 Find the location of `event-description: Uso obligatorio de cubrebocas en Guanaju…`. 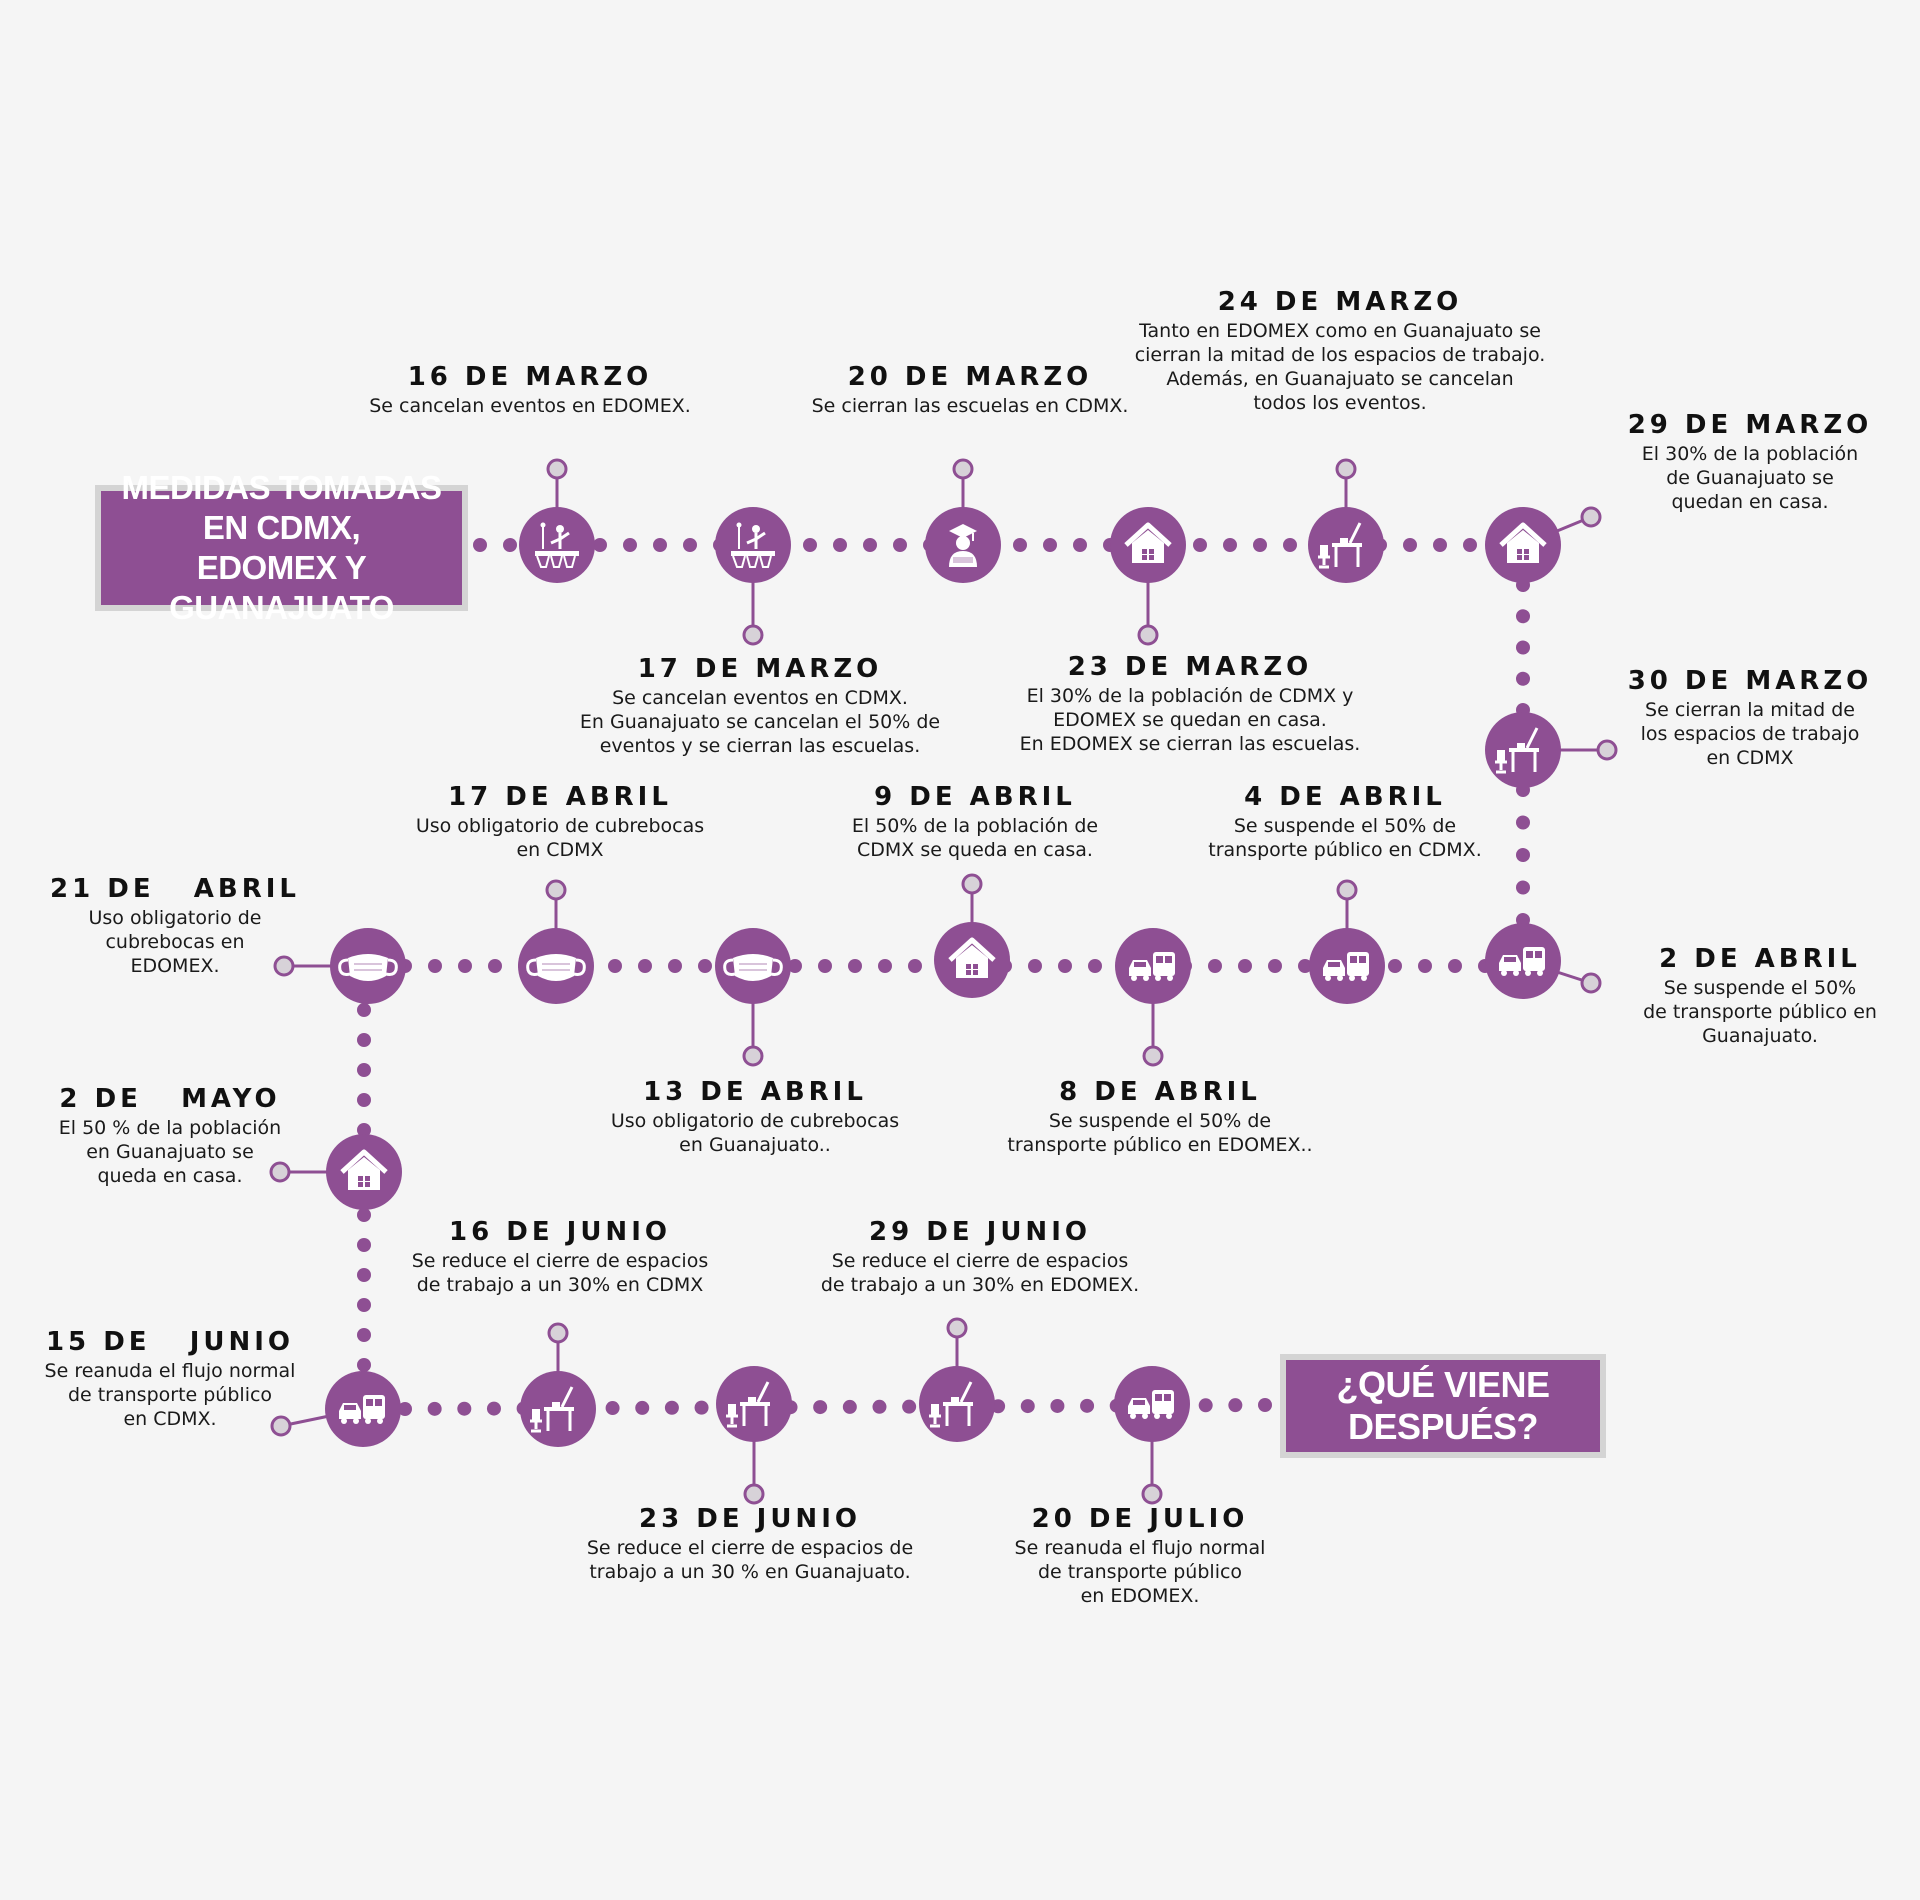

event-description: Uso obligatorio de cubrebocas en Guanaju… is located at coordinates (755, 1133).